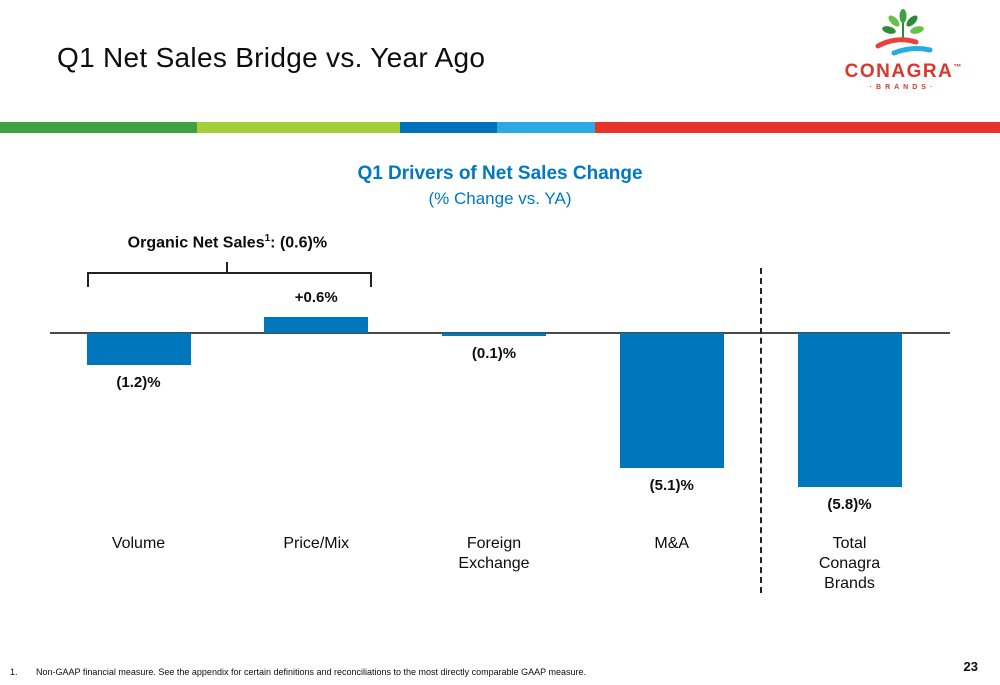 This screenshot has width=1000, height=685. Describe the element at coordinates (267, 238) in the screenshot. I see `annotation-footnote-marker: 1` at that location.